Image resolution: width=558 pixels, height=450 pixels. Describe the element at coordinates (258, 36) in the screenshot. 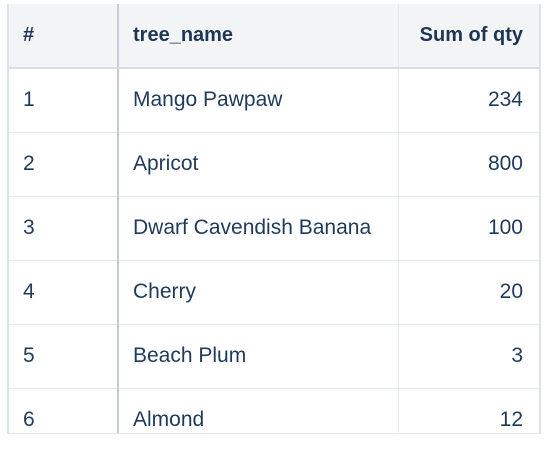

I see `column-header-tree-name: tree_name` at that location.